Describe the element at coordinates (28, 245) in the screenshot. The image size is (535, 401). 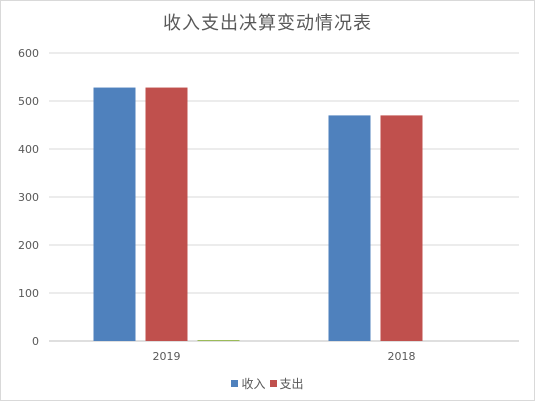
I see `y-tick-label: 200` at that location.